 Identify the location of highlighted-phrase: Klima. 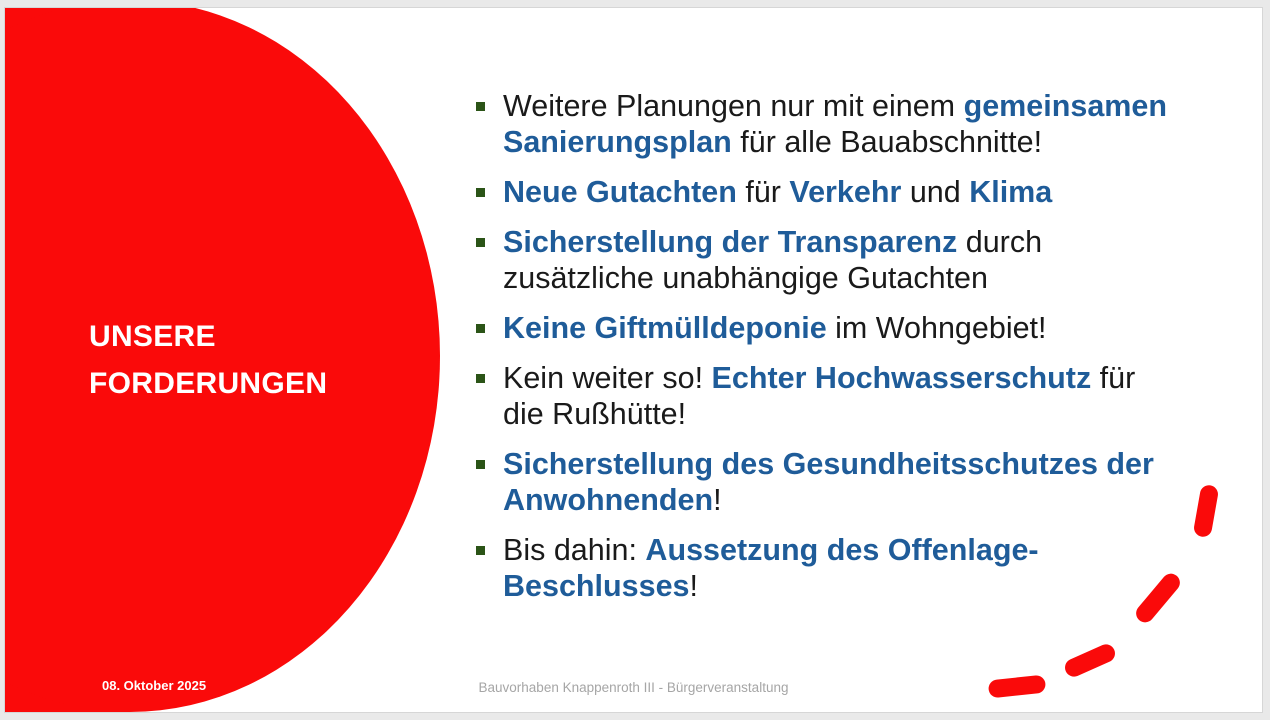
(1011, 192).